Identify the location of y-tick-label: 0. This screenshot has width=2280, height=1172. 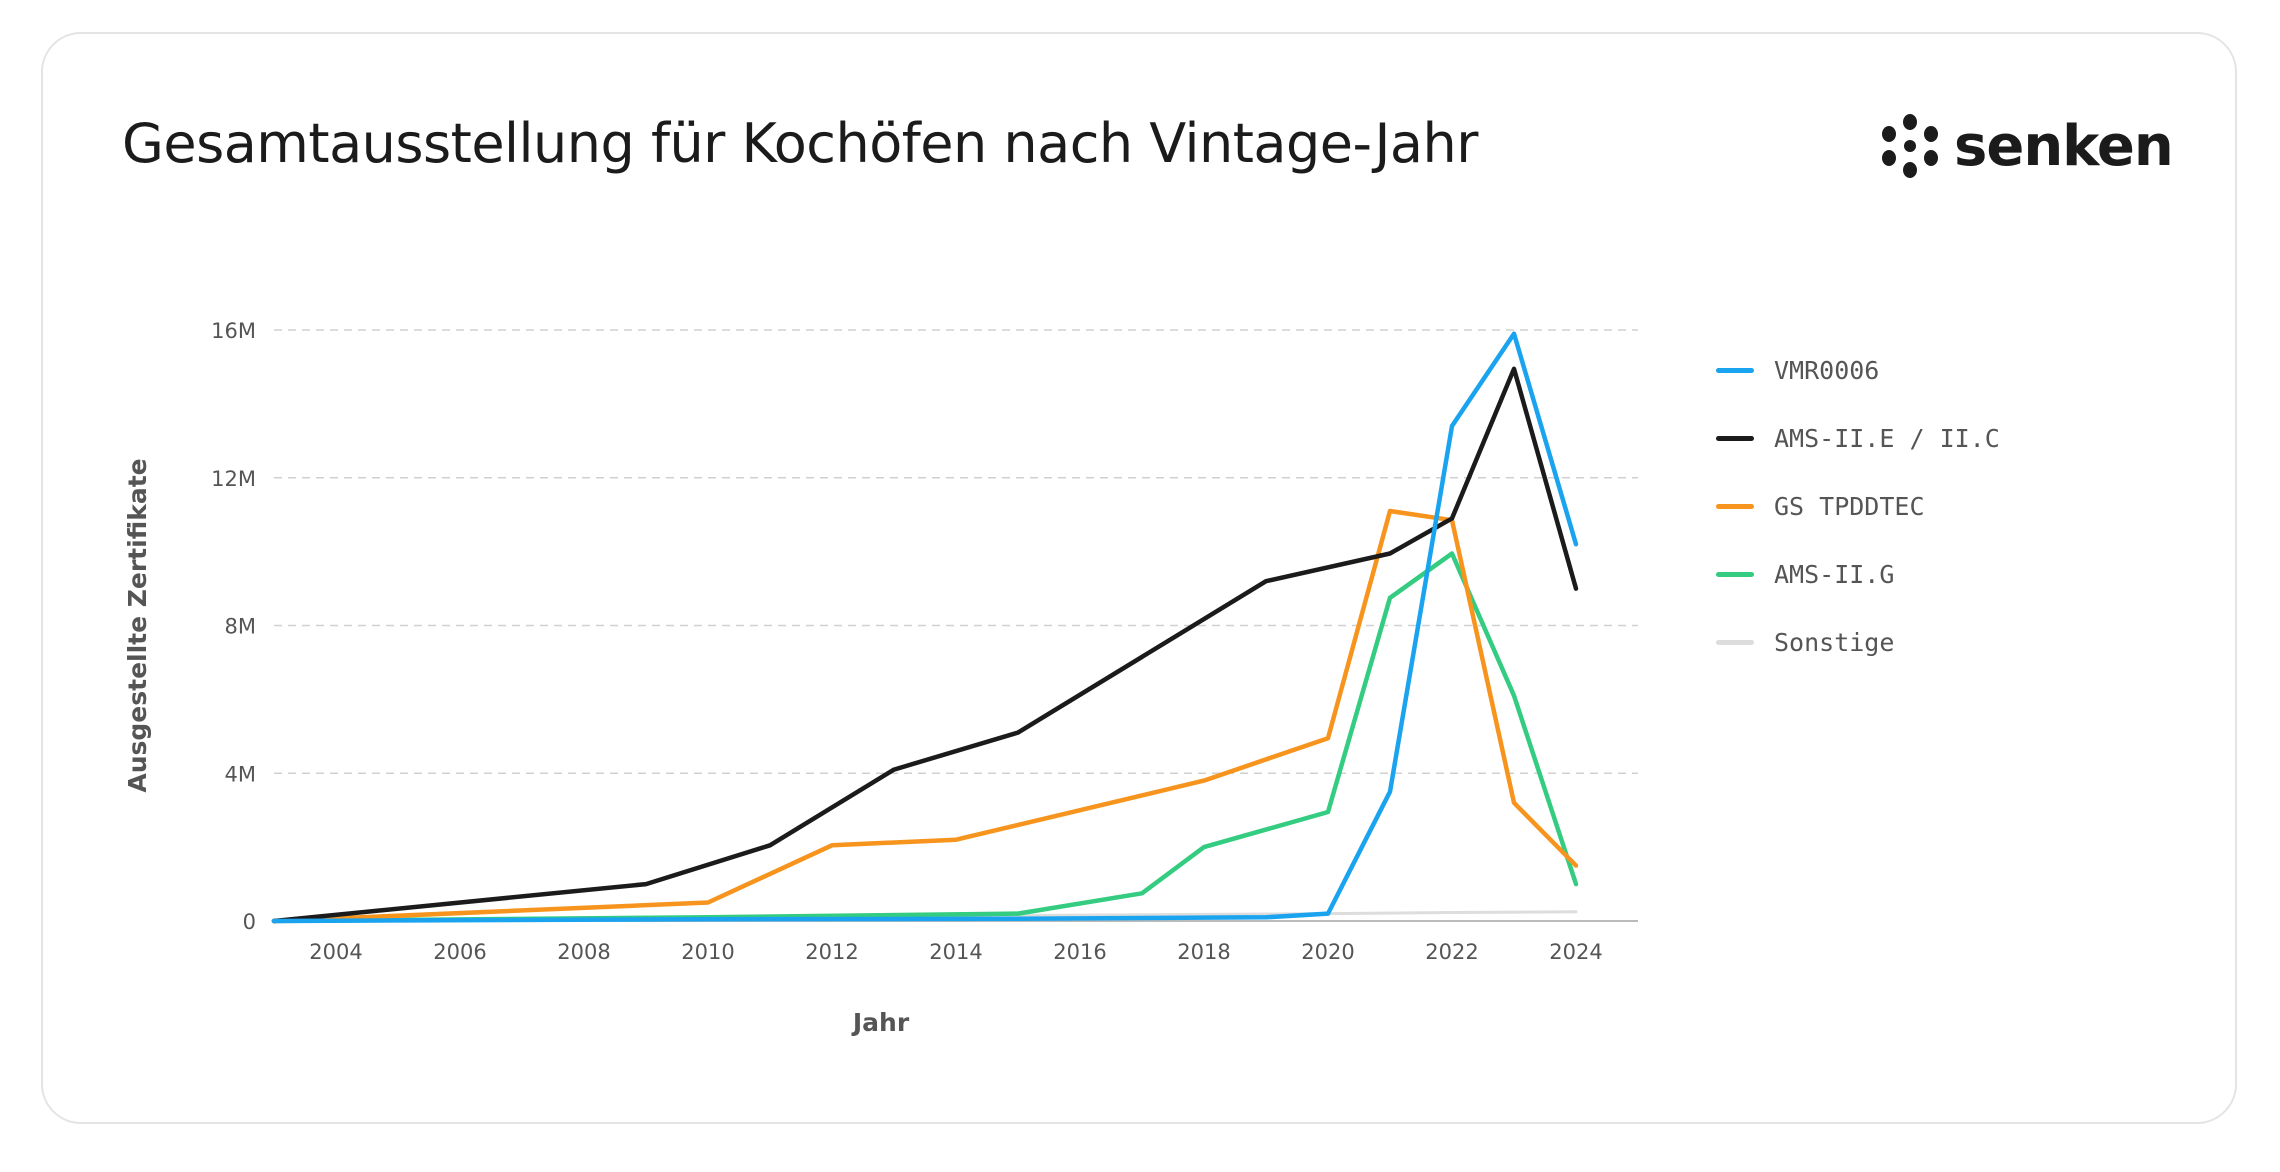
(249, 922).